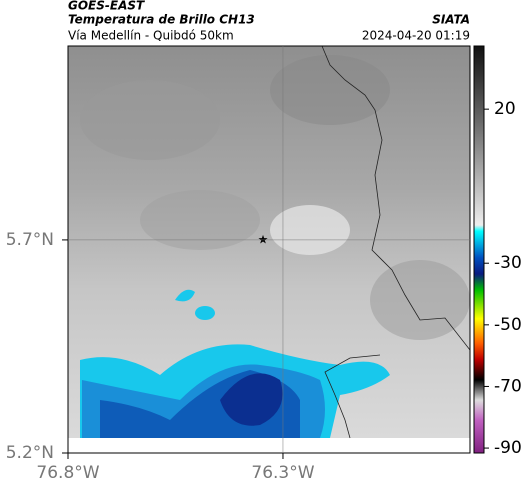 This screenshot has width=526, height=491. I want to click on route: Vía Medellín - Quibdó 50km, so click(151, 36).